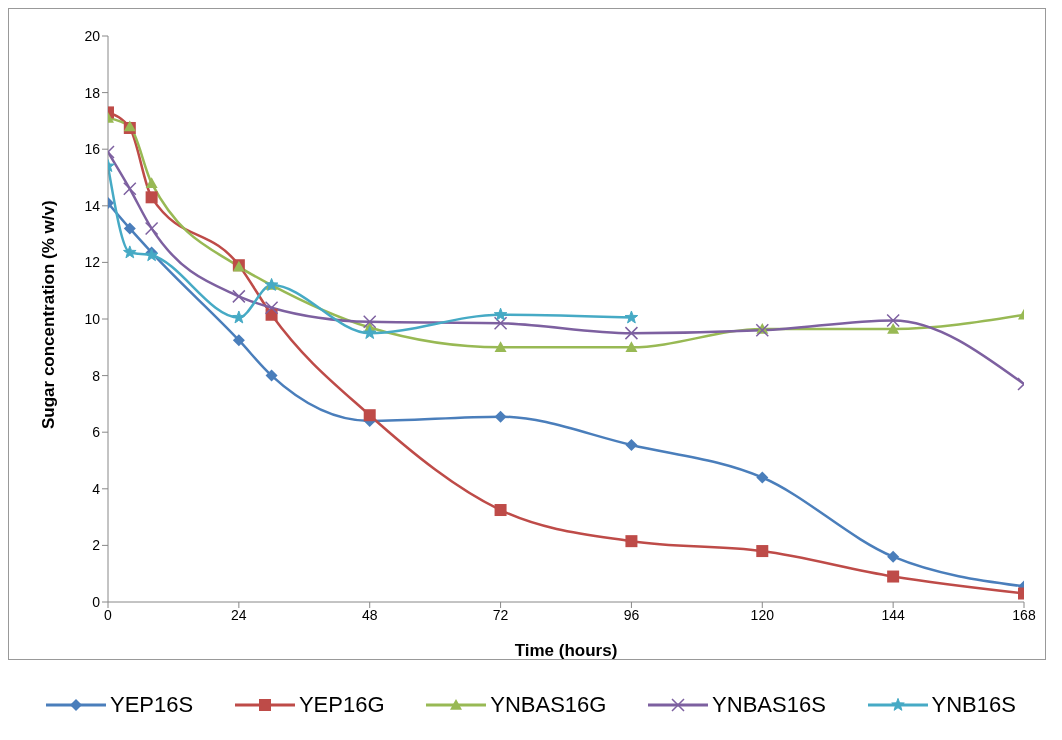  I want to click on y-axis-title: Sugar concentration (% w/v), so click(49, 314).